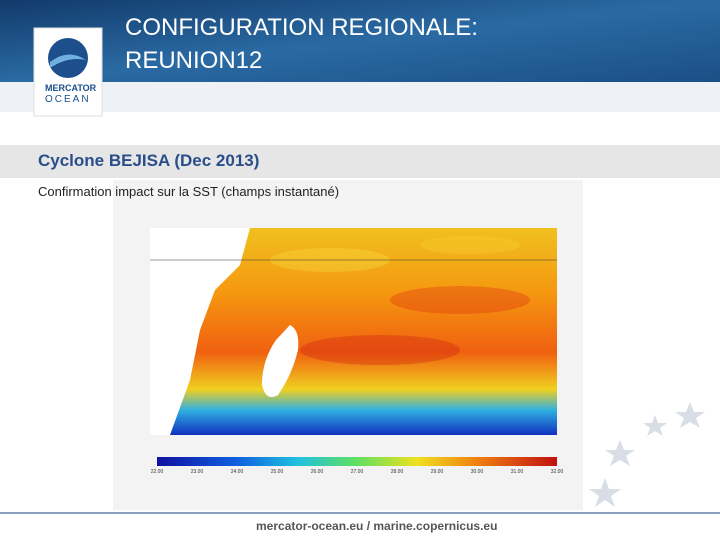 The image size is (720, 540). I want to click on section-bar, so click(360, 161).